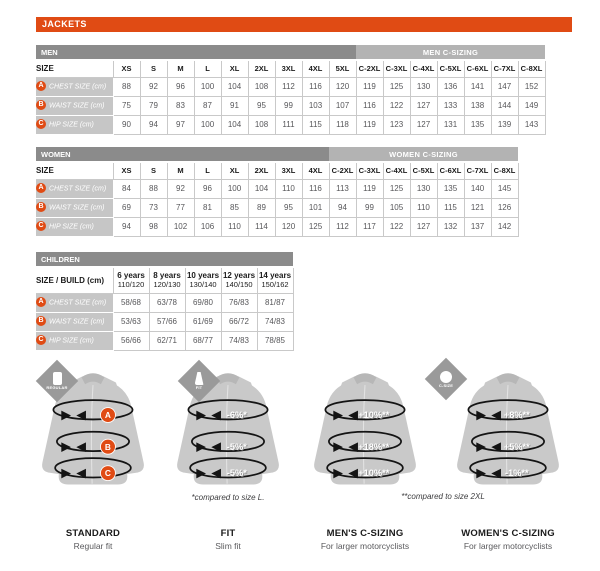  Describe the element at coordinates (75, 188) in the screenshot. I see `measure-row-label: A CHEST SIZE (cm)` at that location.